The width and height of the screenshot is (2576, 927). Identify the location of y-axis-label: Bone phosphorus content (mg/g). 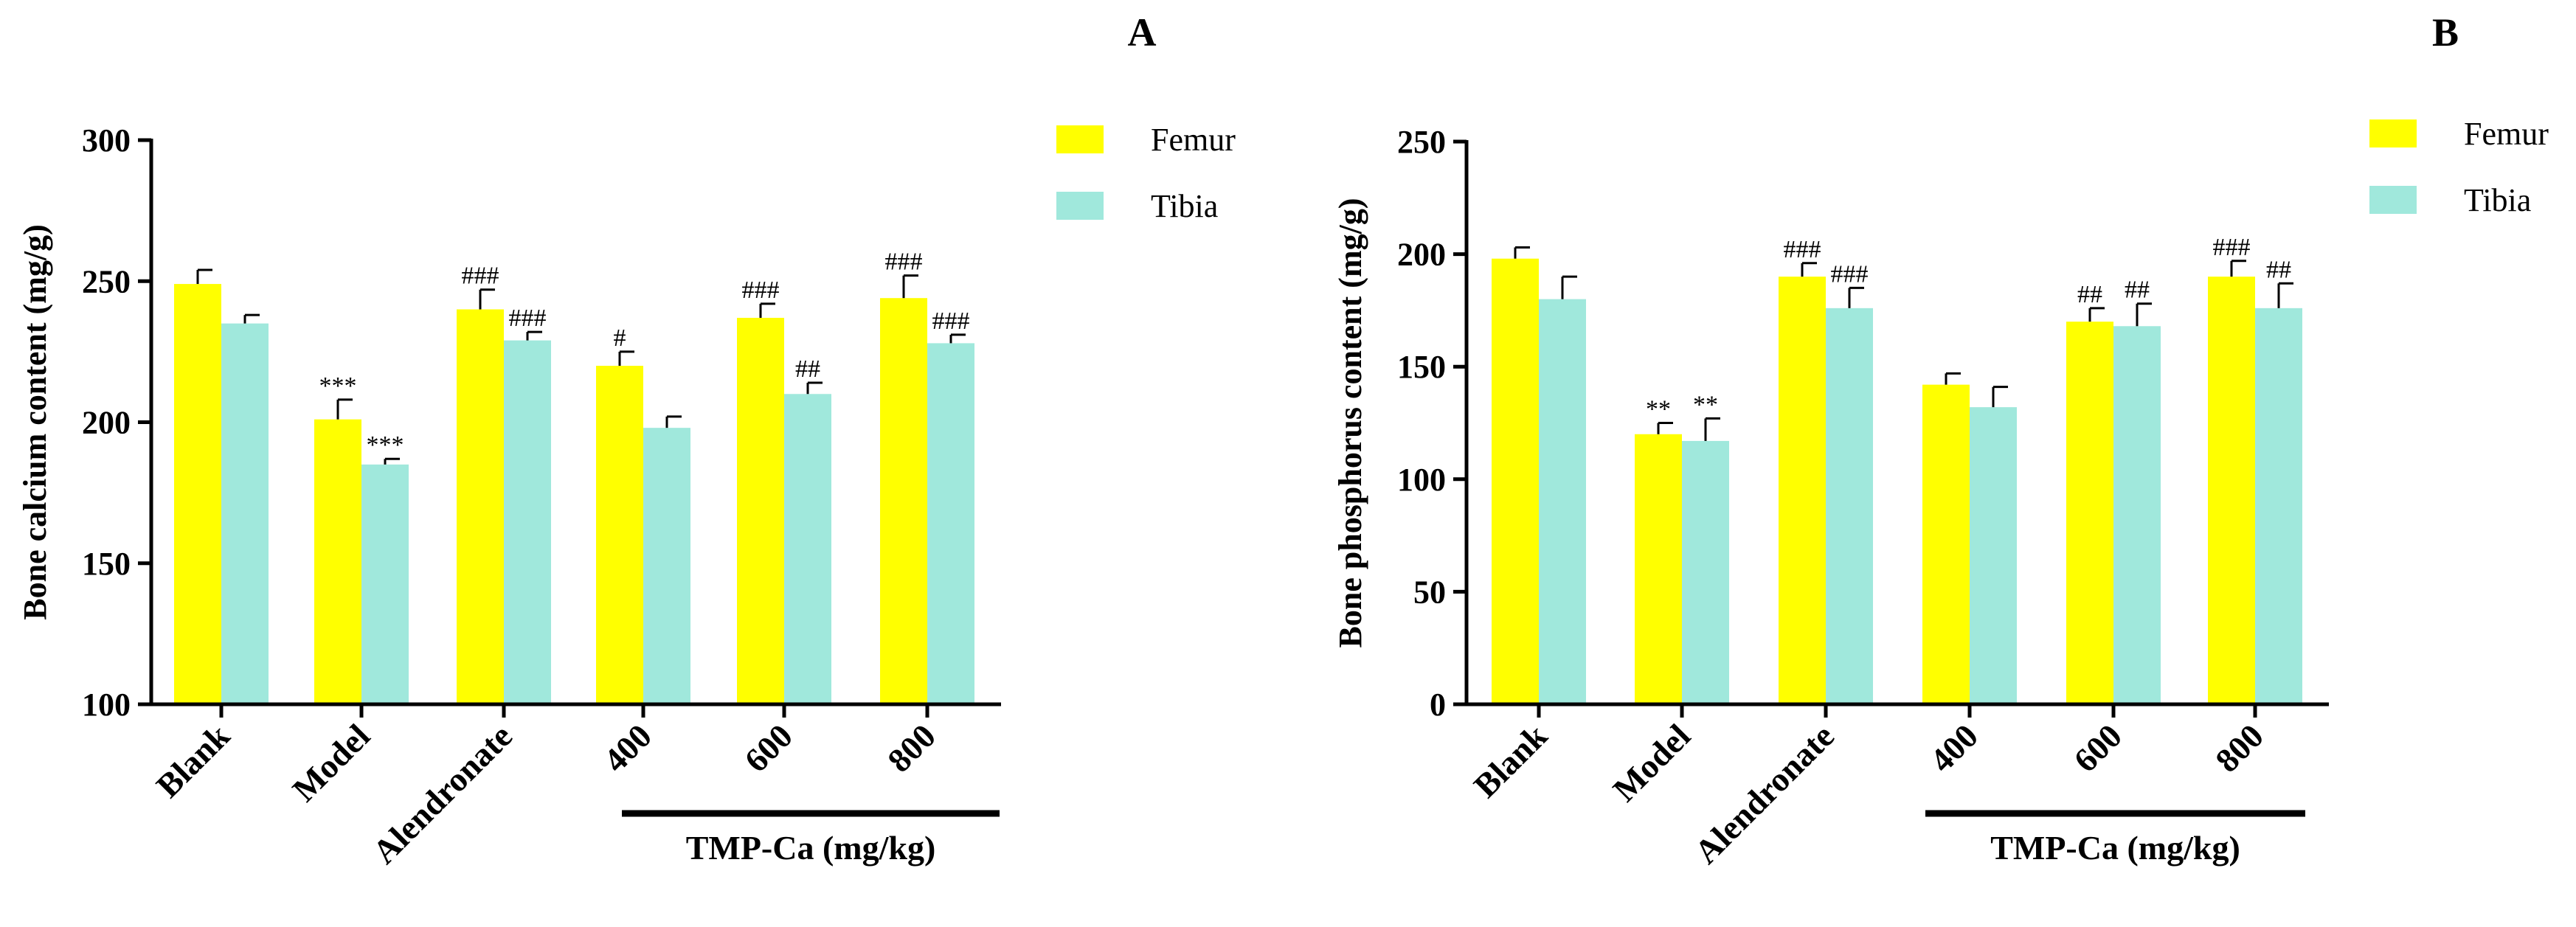
(1350, 423).